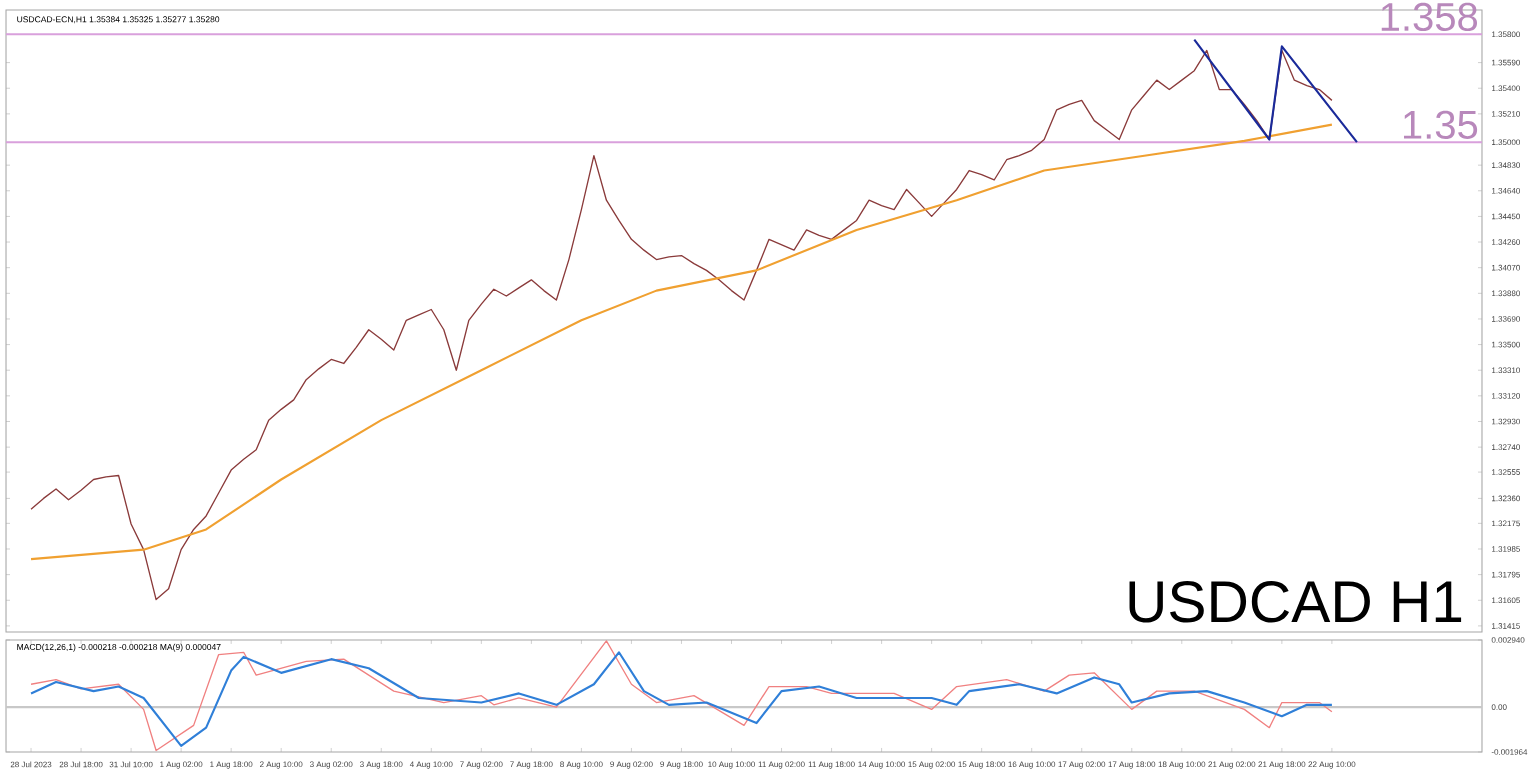  Describe the element at coordinates (1429, 17) in the screenshot. I see `ref-line-label: 1.358` at that location.